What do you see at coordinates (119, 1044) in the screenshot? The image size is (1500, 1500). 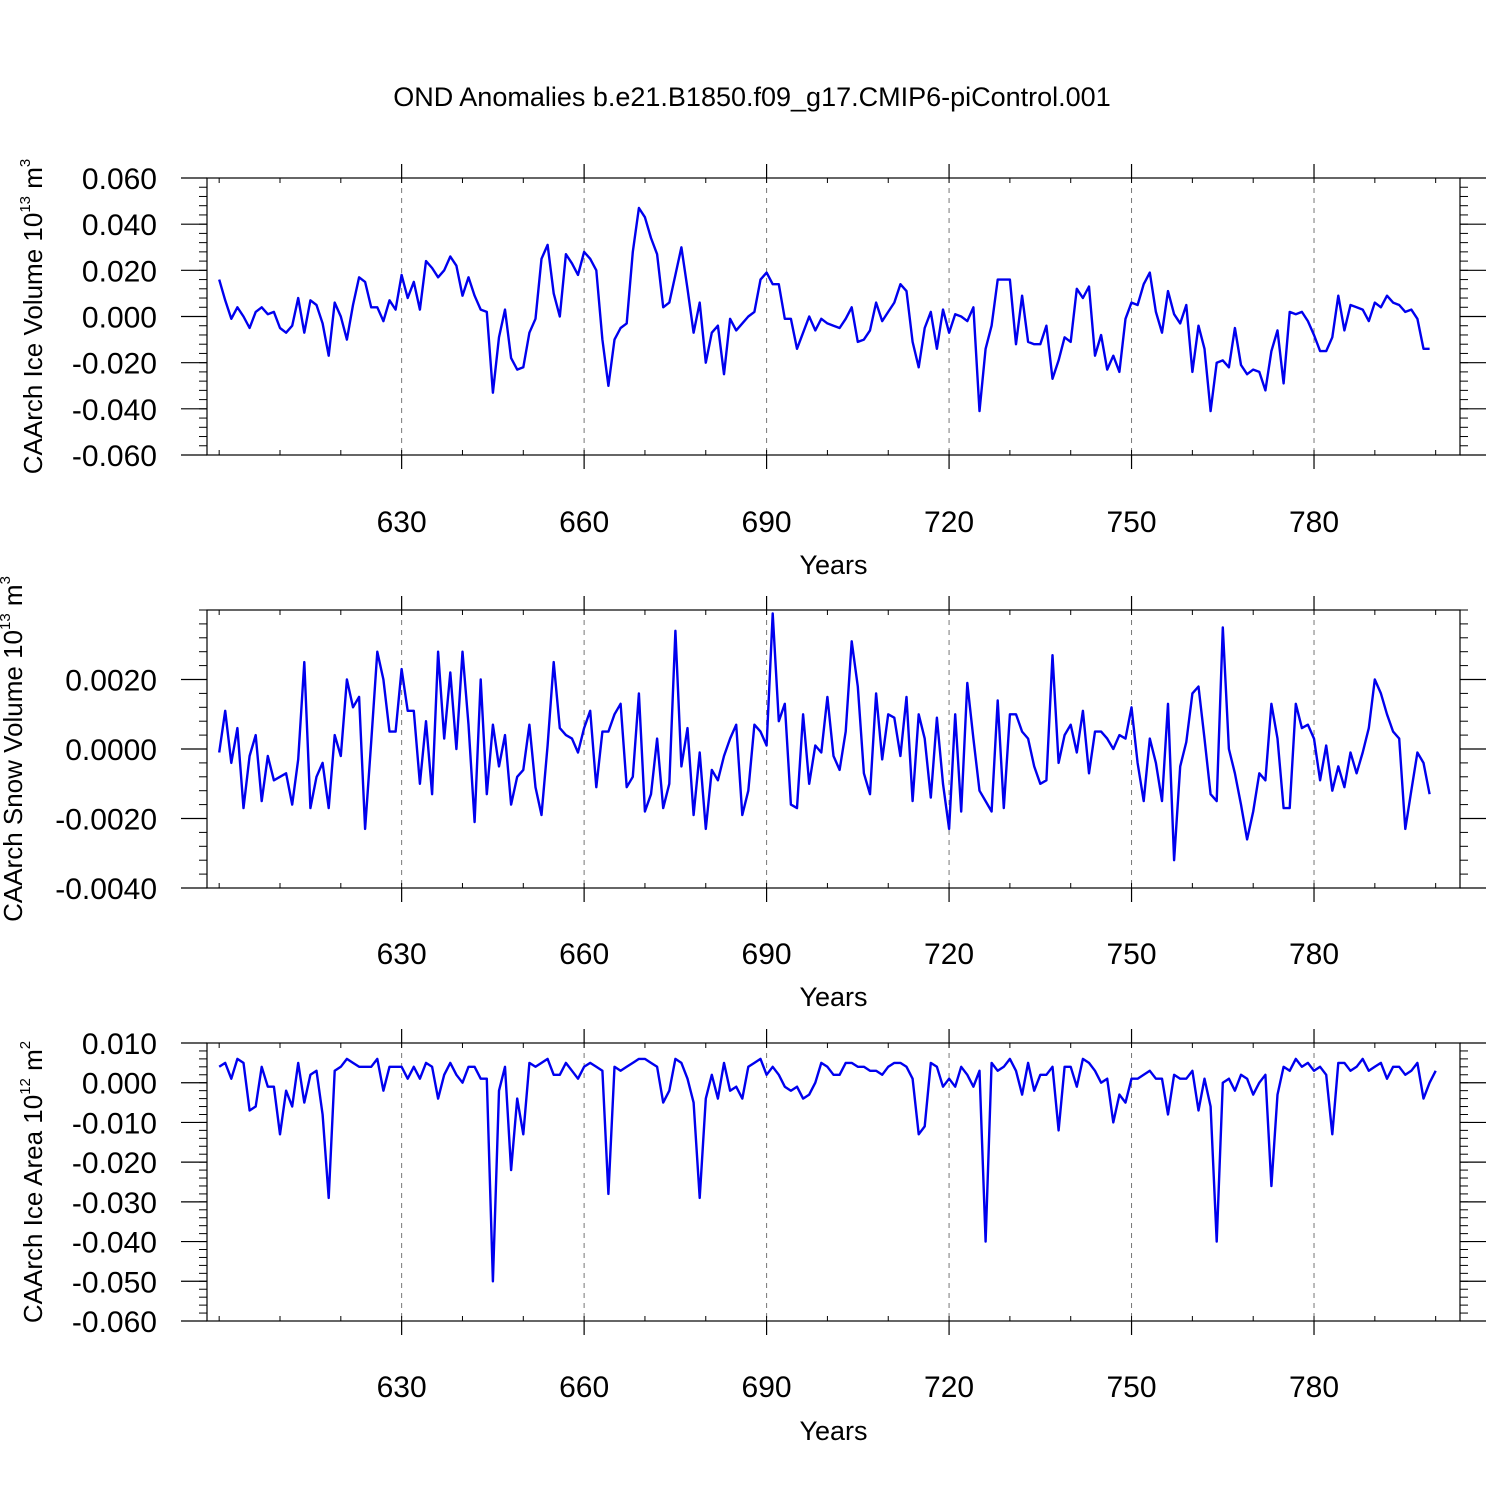 I see `y-tick-label: 0.010` at bounding box center [119, 1044].